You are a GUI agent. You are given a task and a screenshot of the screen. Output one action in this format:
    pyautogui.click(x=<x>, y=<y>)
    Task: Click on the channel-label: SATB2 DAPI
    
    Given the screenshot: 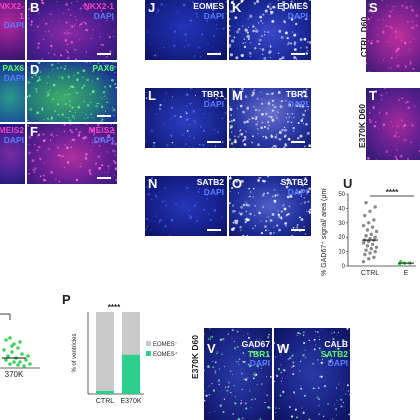 What is the action you would take?
    pyautogui.click(x=210, y=187)
    